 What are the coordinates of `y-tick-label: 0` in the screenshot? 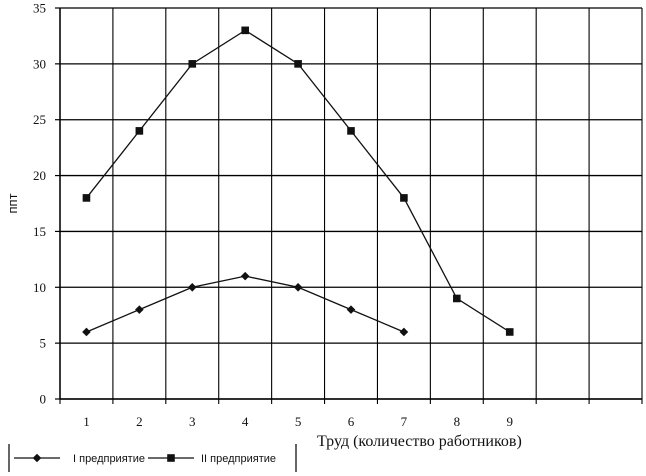 It's located at (43, 399).